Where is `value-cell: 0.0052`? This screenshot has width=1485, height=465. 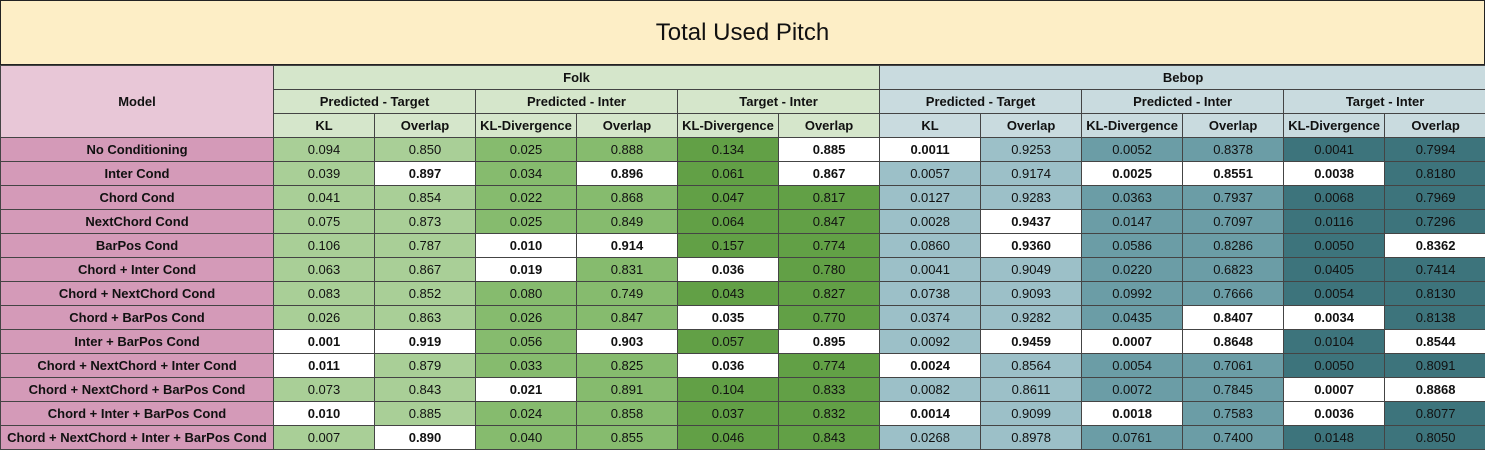 value-cell: 0.0052 is located at coordinates (1132, 149).